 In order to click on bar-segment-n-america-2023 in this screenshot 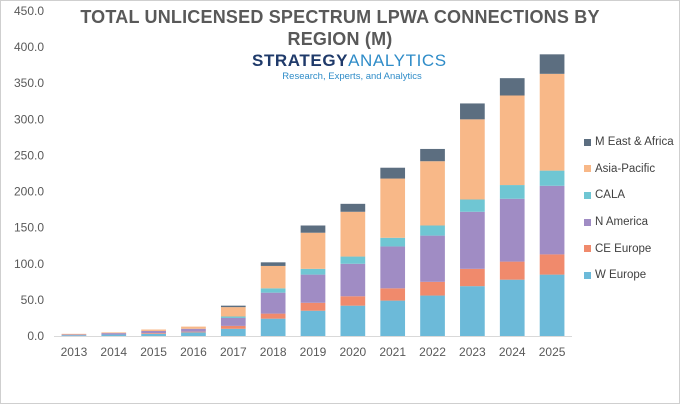, I will do `click(472, 240)`.